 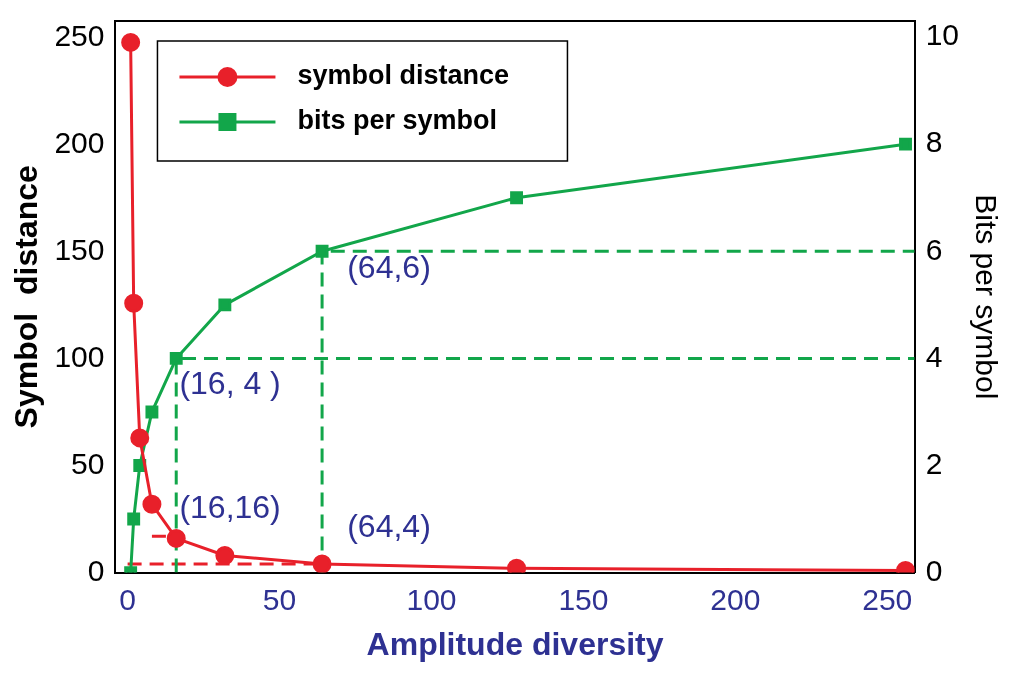 I want to click on legend-label: bits per symbol, so click(x=397, y=120).